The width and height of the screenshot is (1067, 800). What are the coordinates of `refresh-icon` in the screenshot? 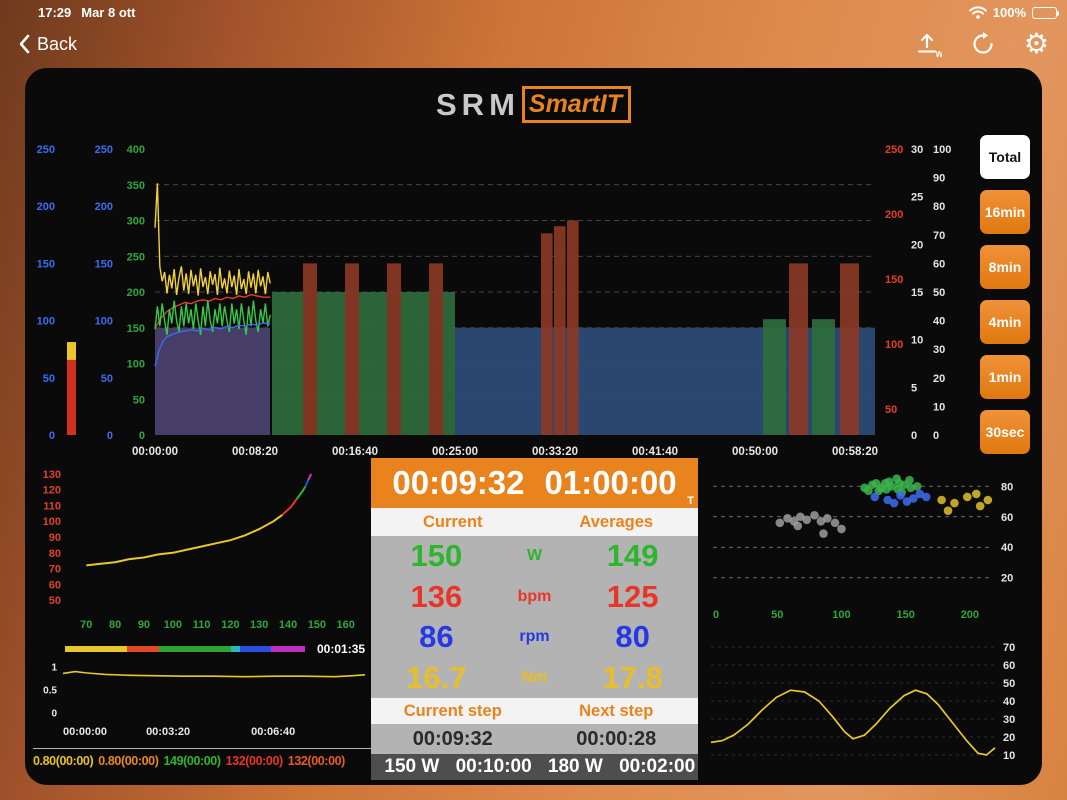 It's located at (983, 44).